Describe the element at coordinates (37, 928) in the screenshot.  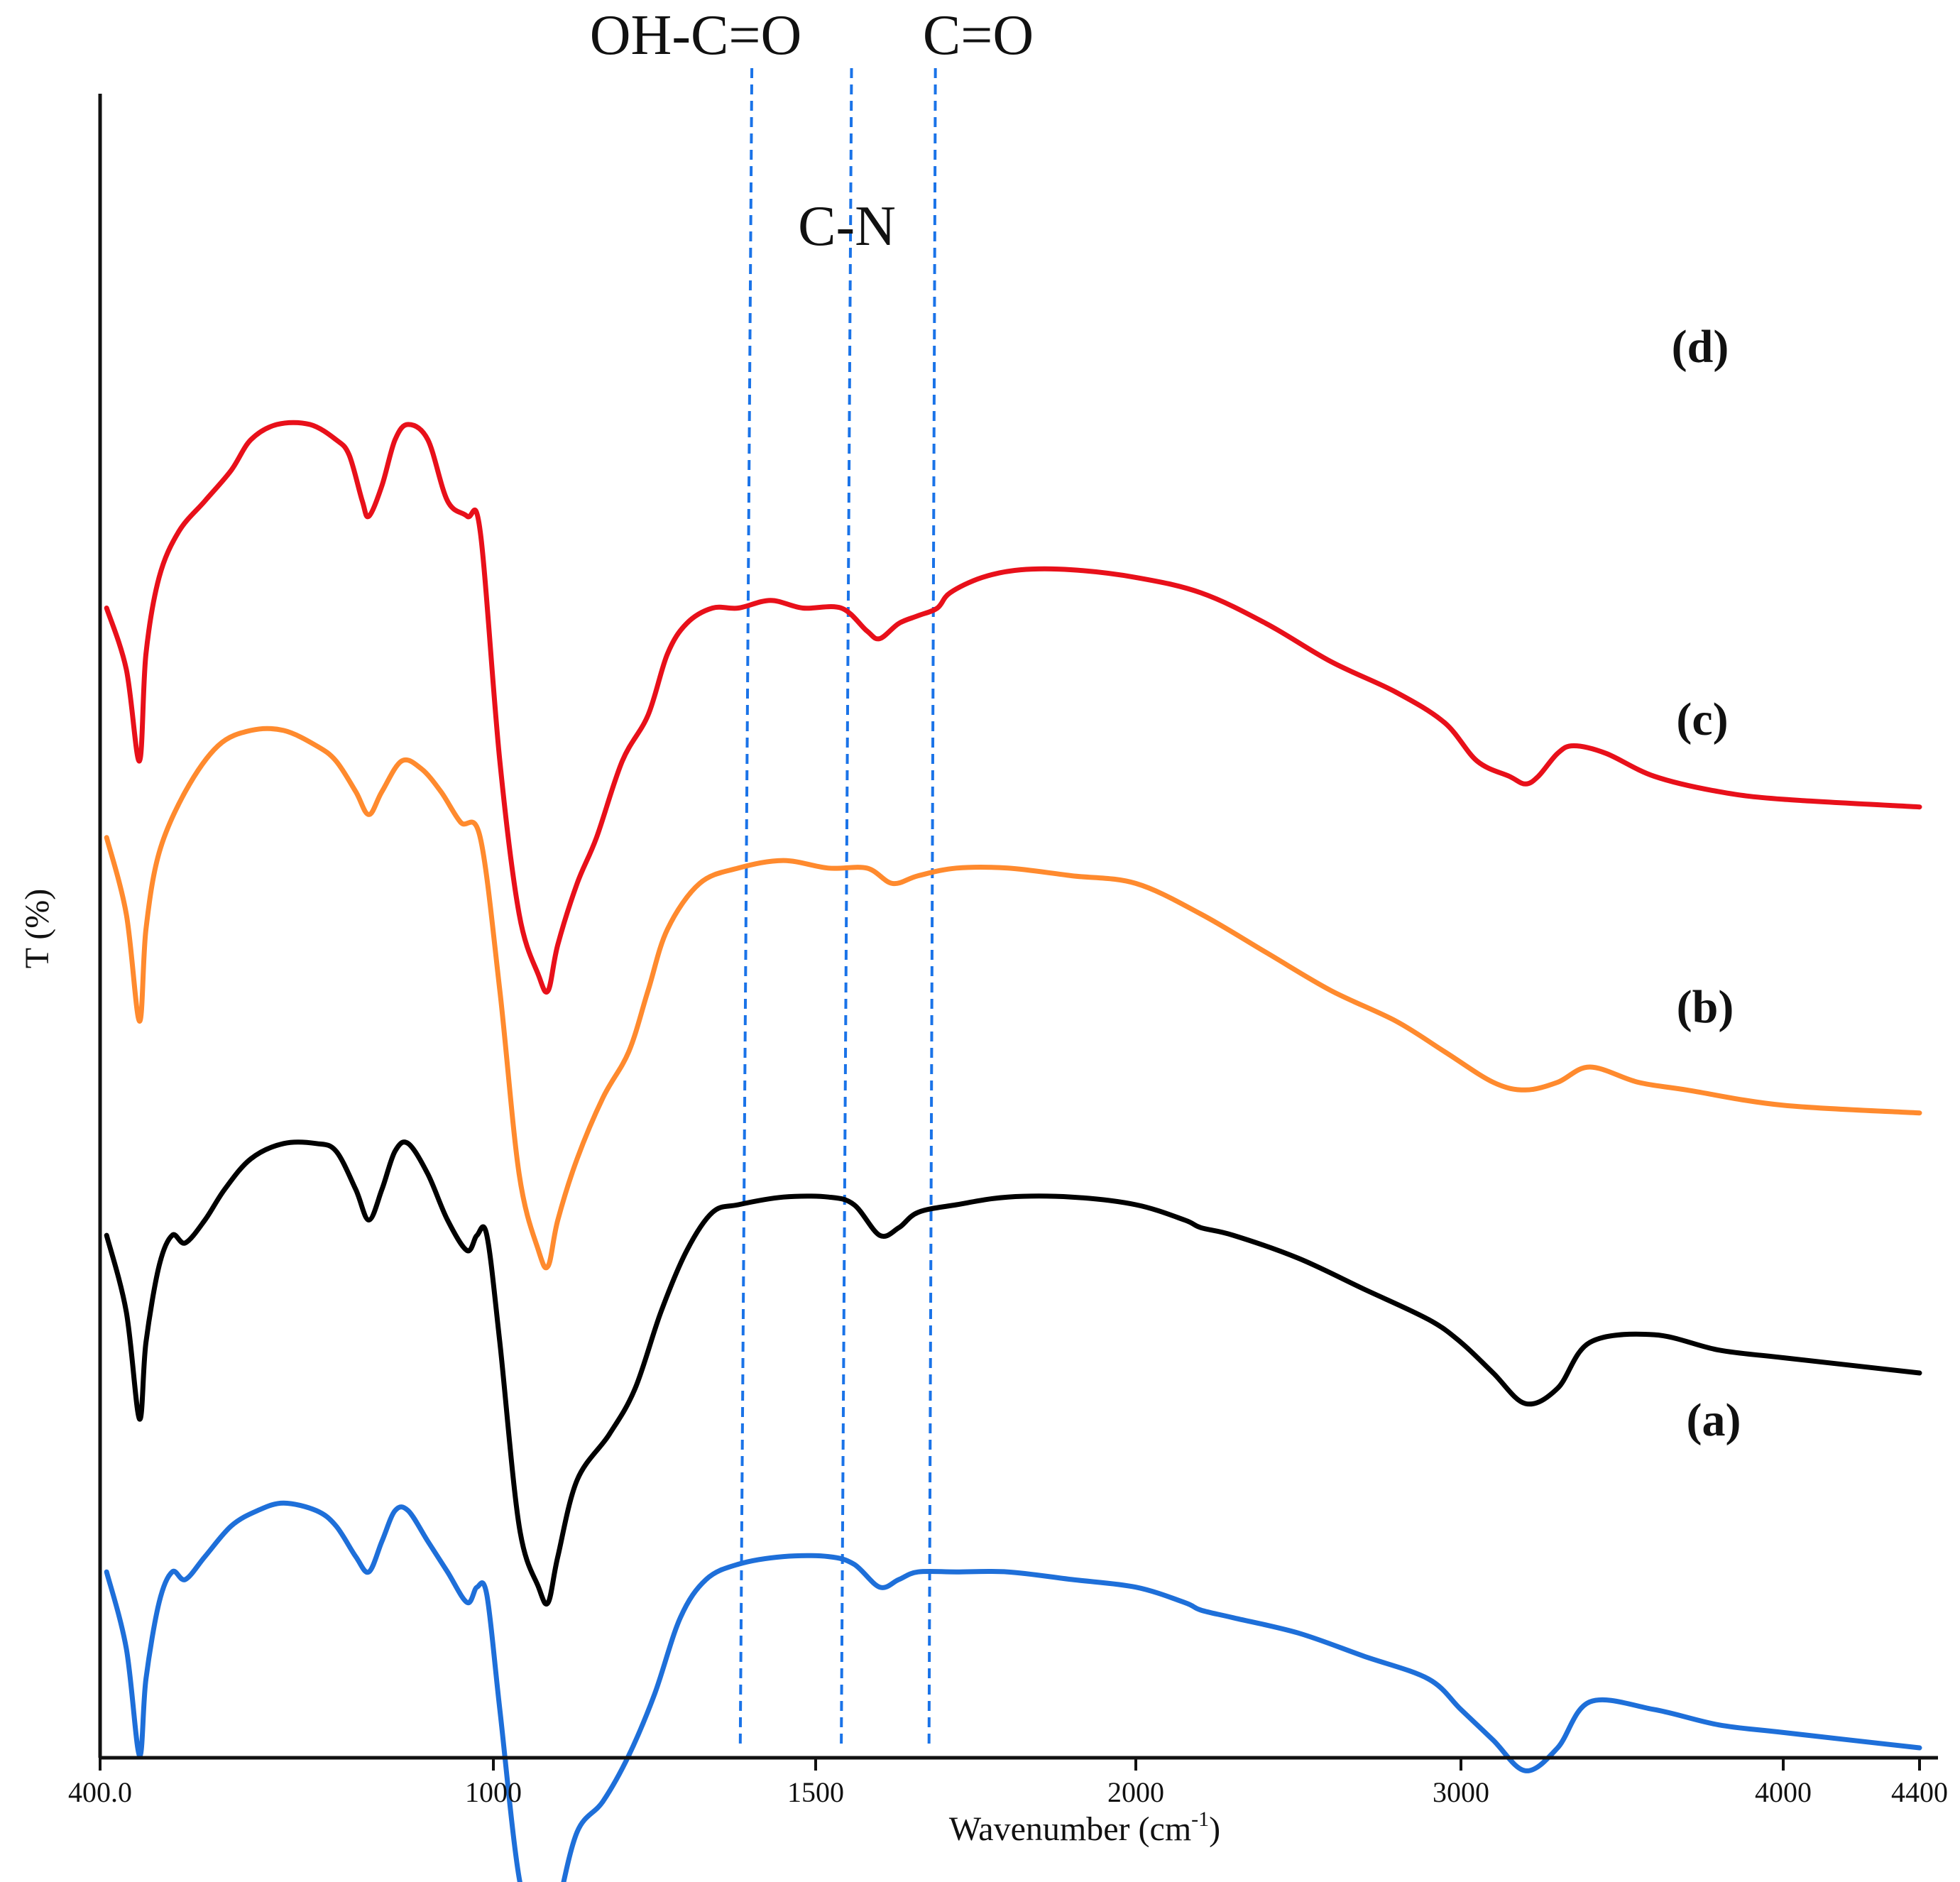
I see `y-axis-title: T (%)` at that location.